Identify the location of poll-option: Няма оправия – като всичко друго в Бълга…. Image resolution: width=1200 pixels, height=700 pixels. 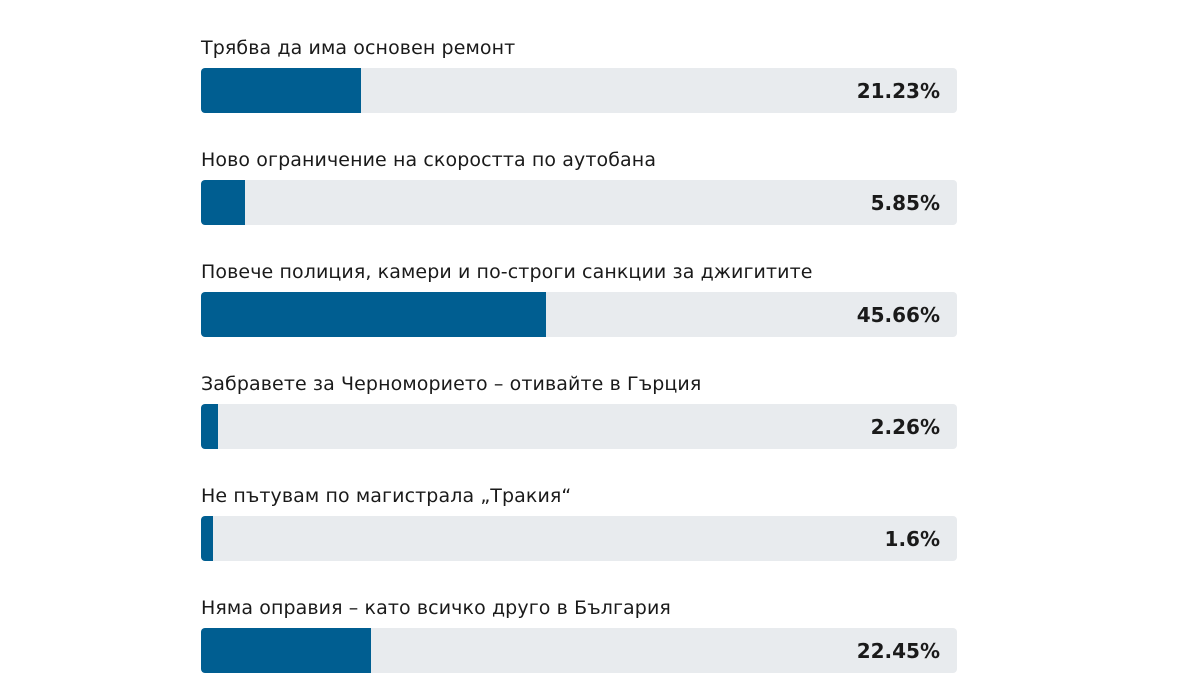
(579, 644).